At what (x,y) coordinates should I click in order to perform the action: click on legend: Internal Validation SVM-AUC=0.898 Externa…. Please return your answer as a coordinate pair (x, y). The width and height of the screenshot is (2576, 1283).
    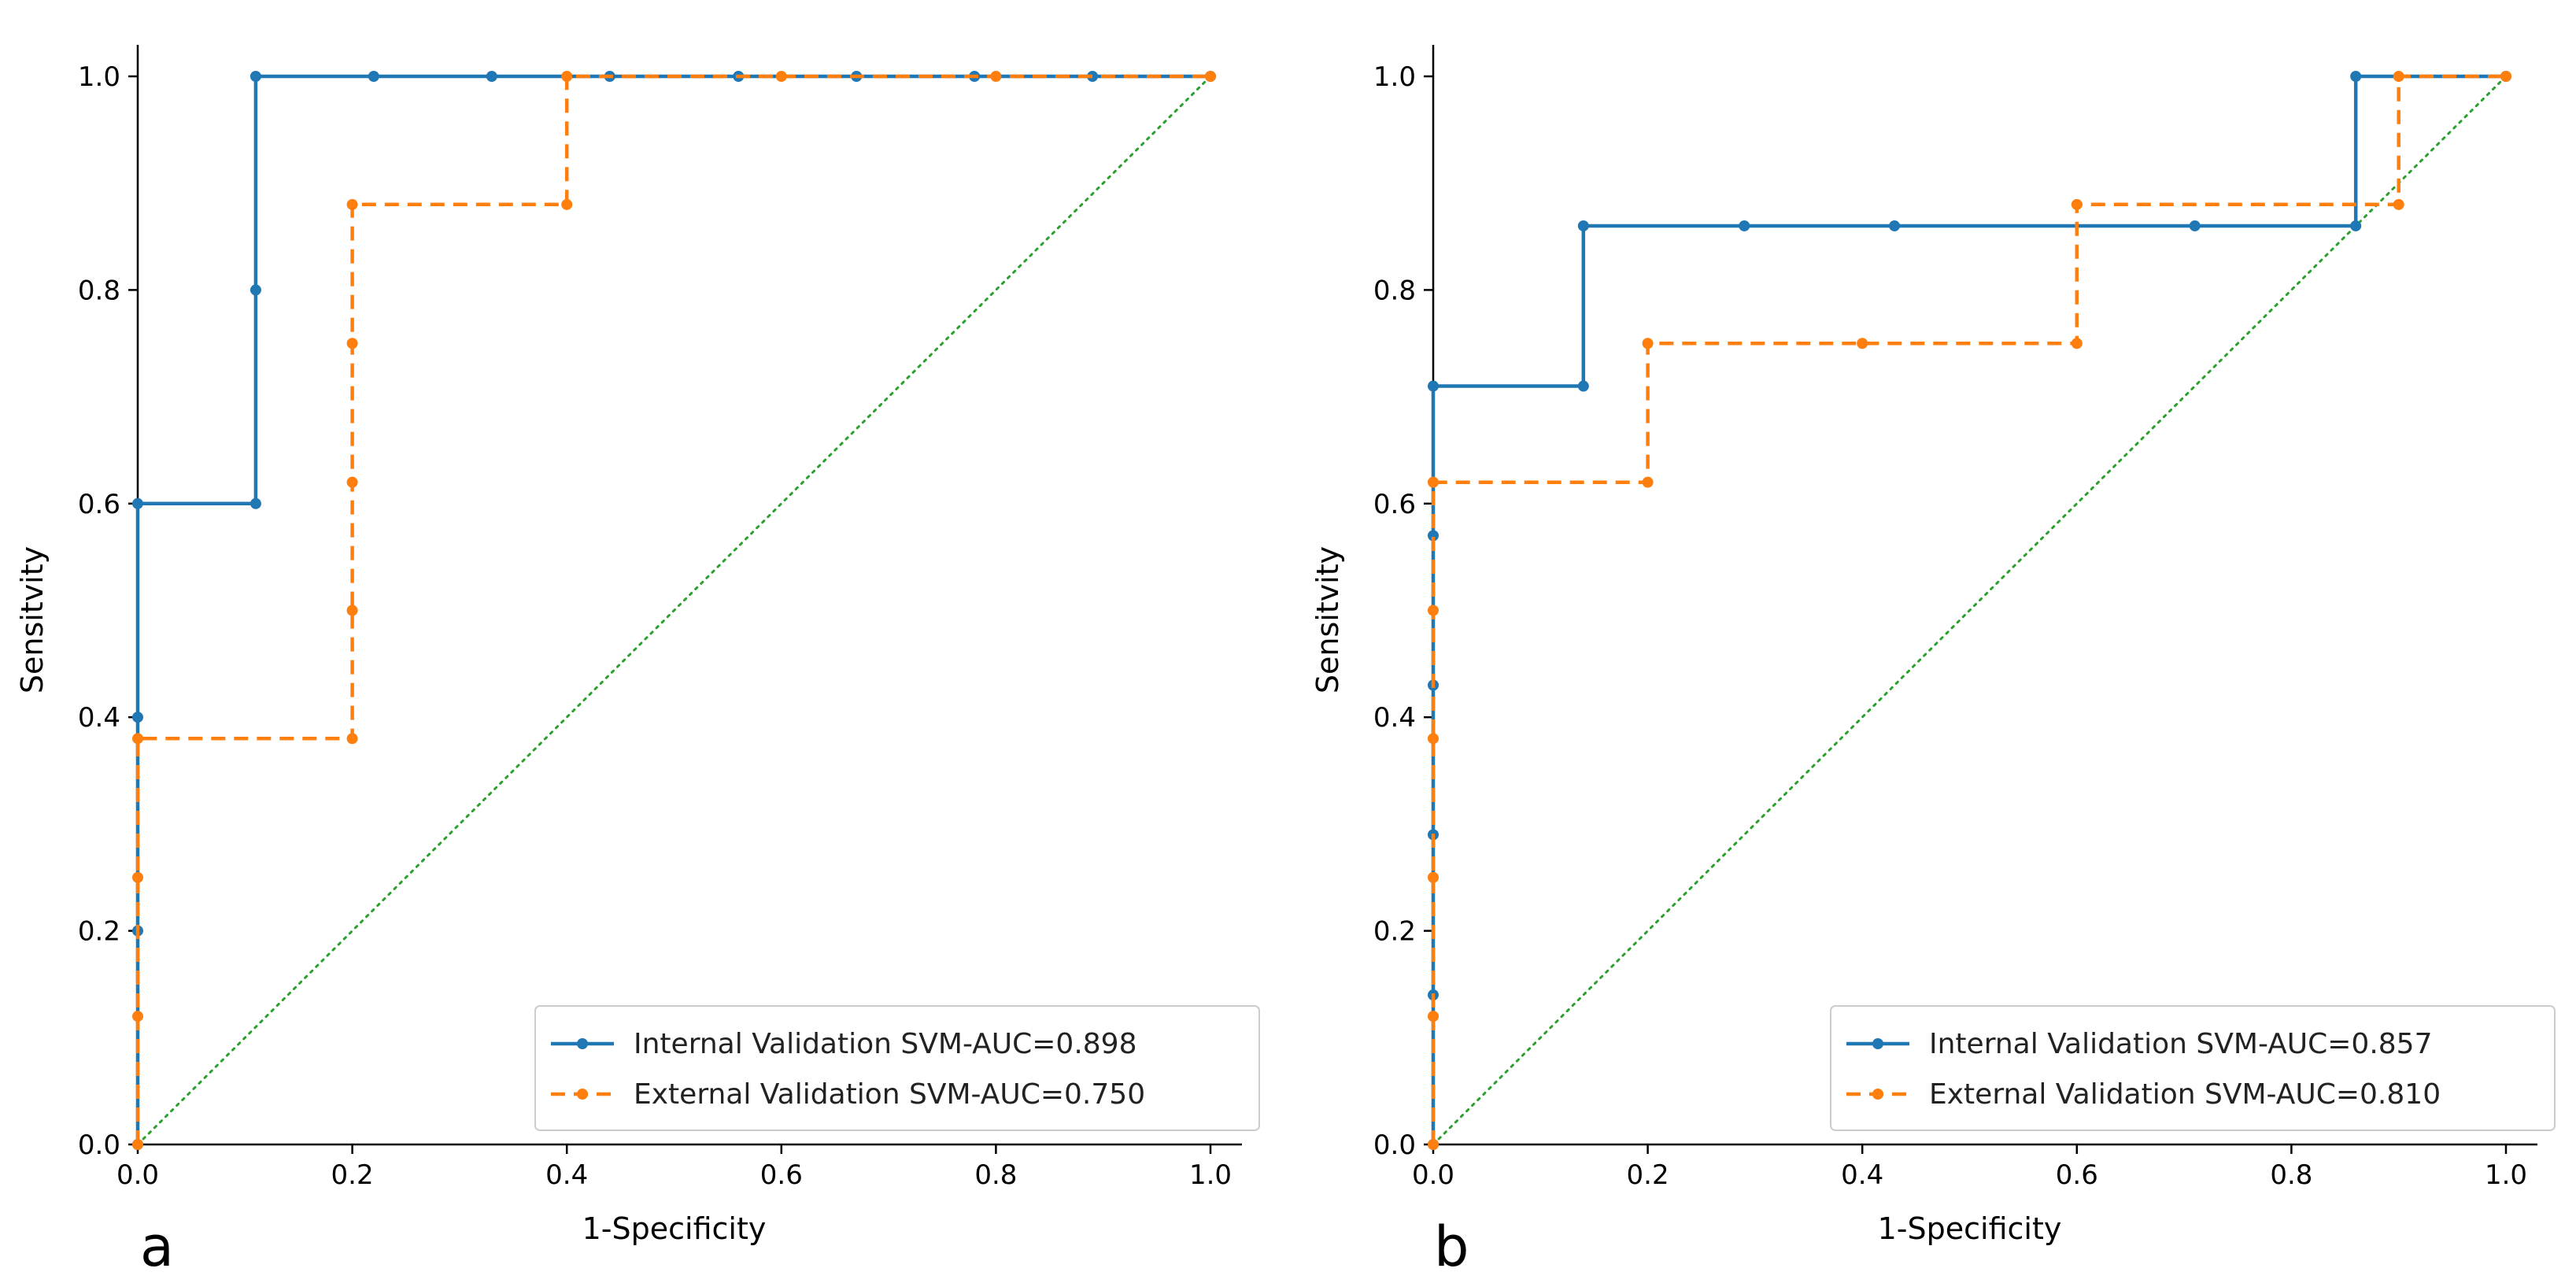
    Looking at the image, I should click on (897, 1068).